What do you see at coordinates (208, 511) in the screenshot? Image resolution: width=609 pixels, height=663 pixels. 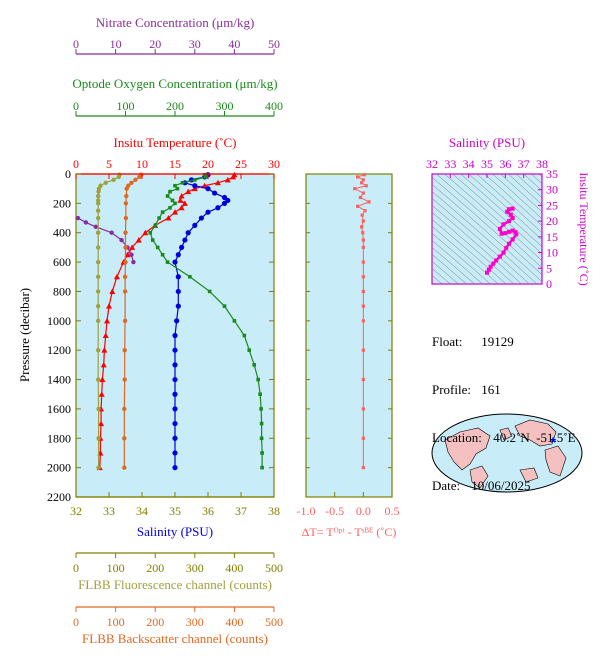 I see `salinity-axis-tick-label: 36` at bounding box center [208, 511].